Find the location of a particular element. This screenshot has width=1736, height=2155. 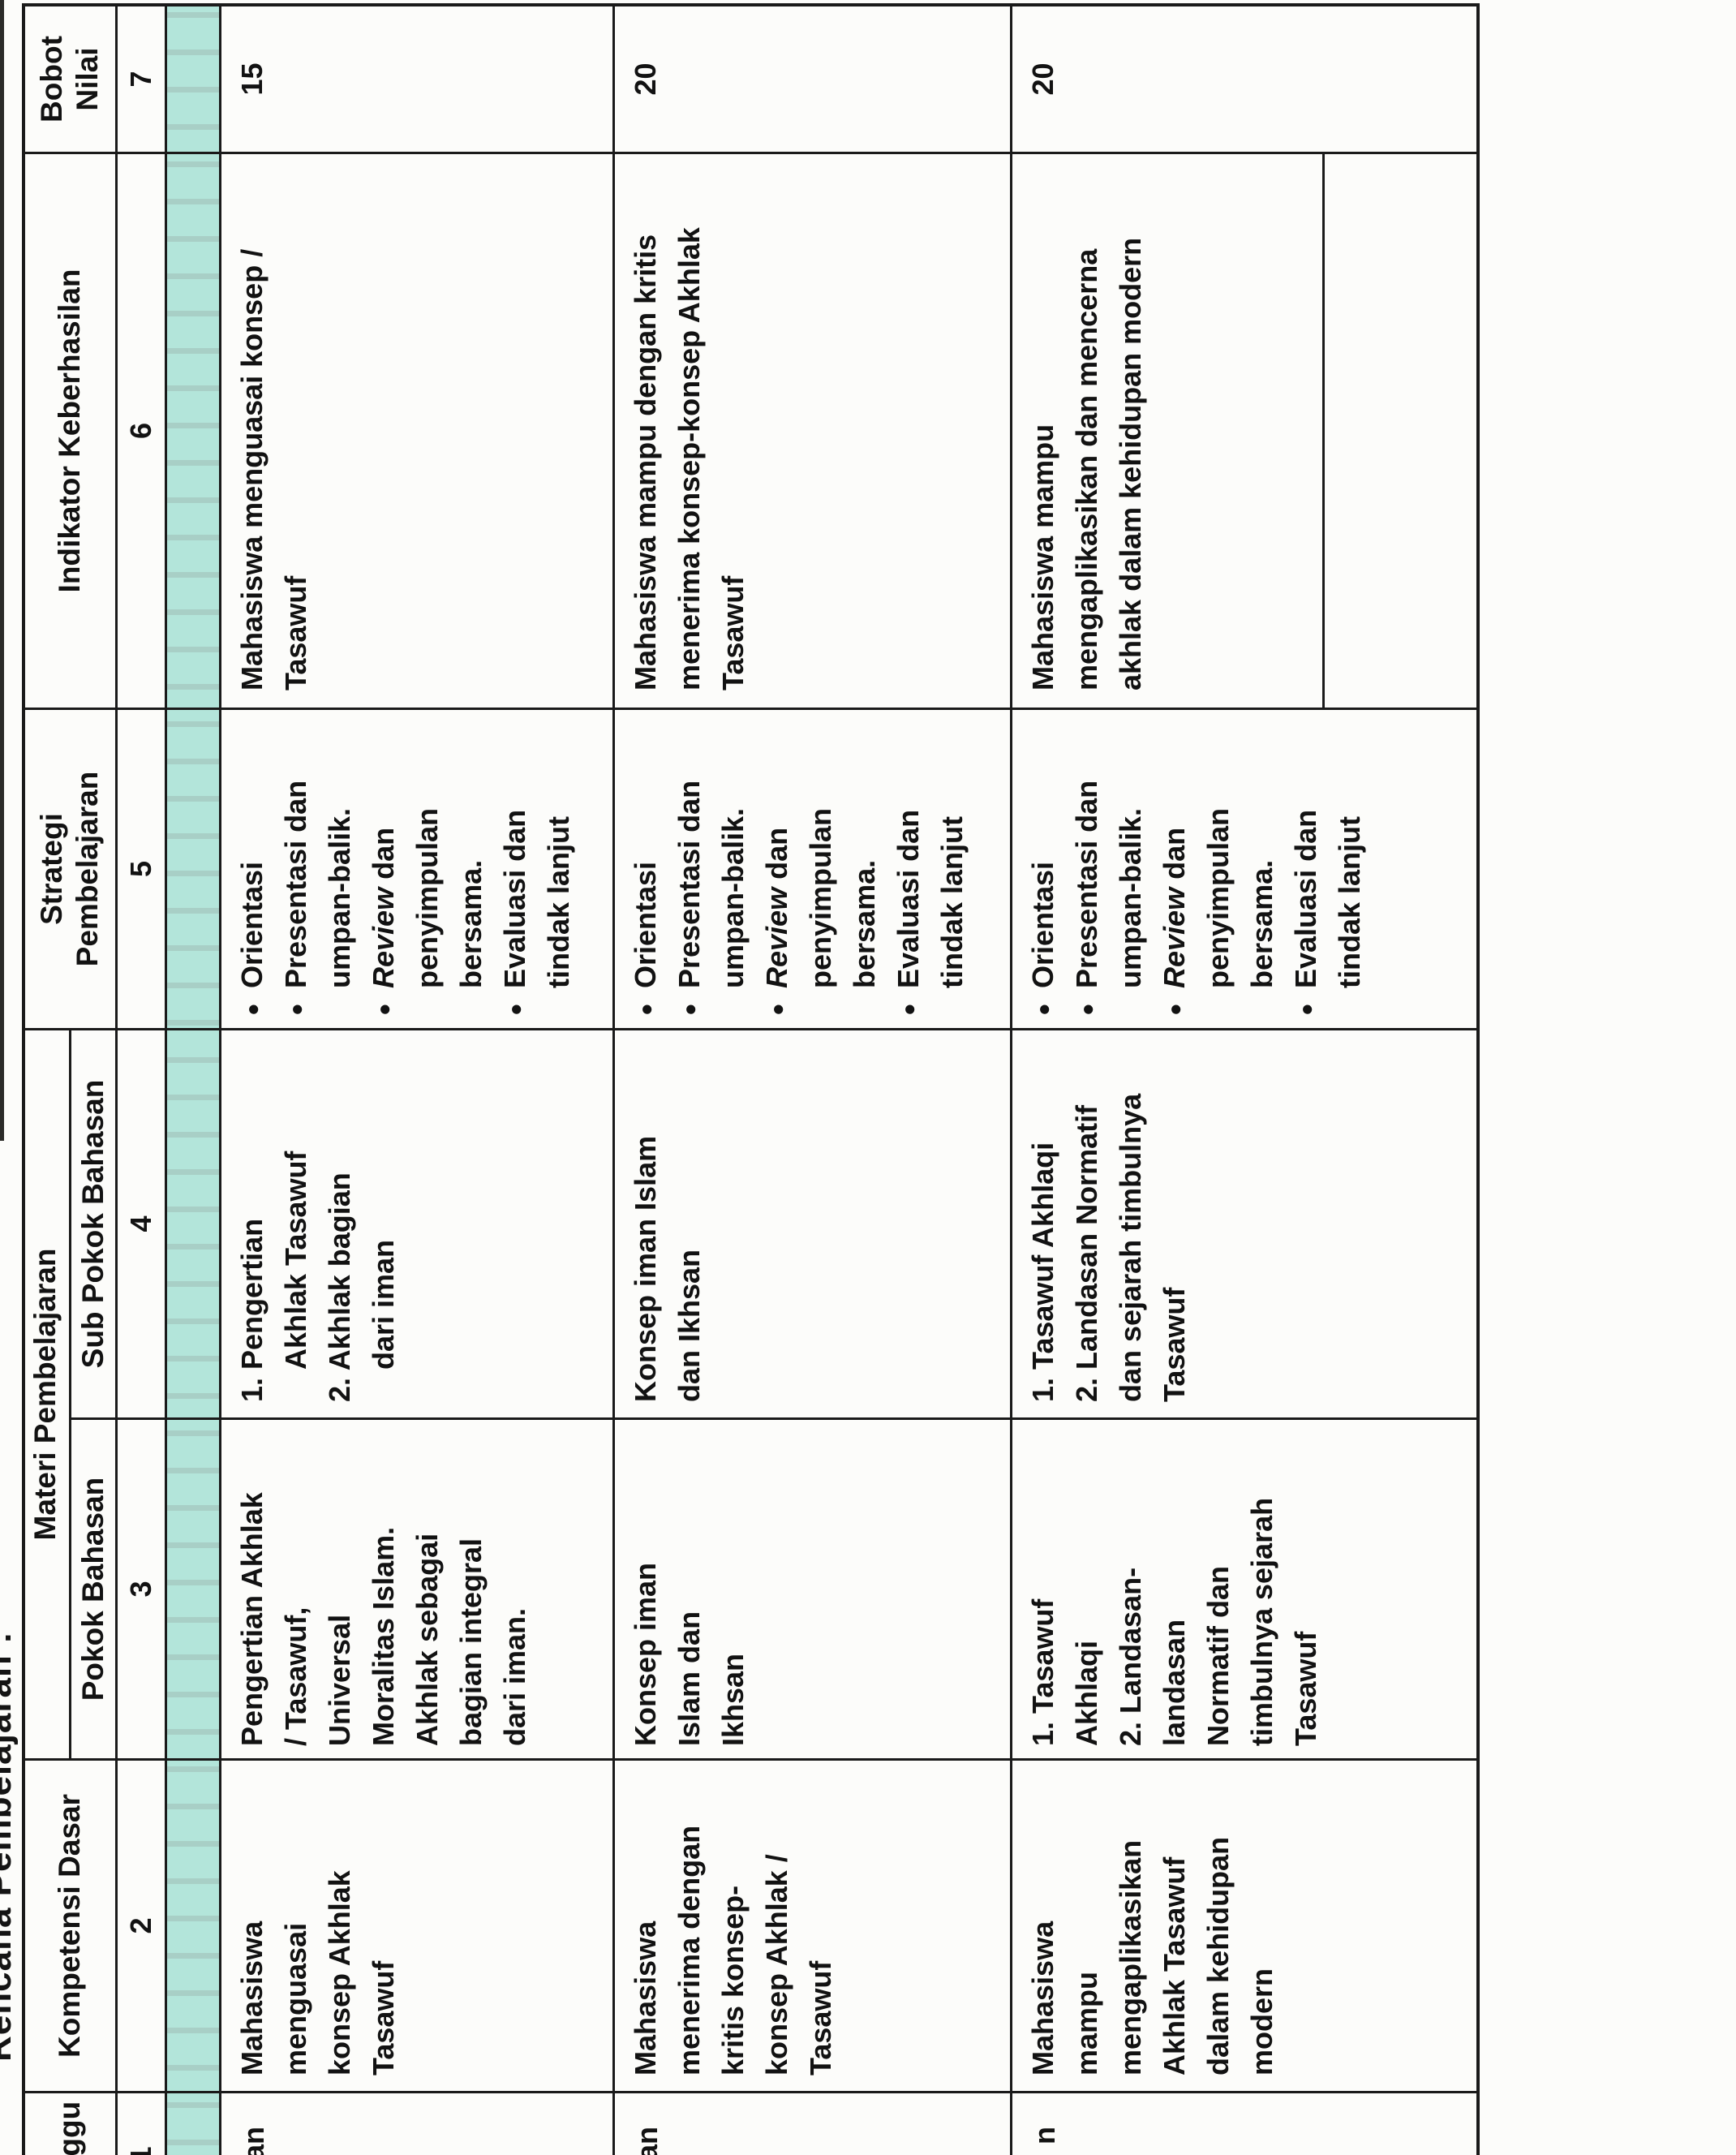

row1-minggu-fragment: an is located at coordinates (253, 2141).